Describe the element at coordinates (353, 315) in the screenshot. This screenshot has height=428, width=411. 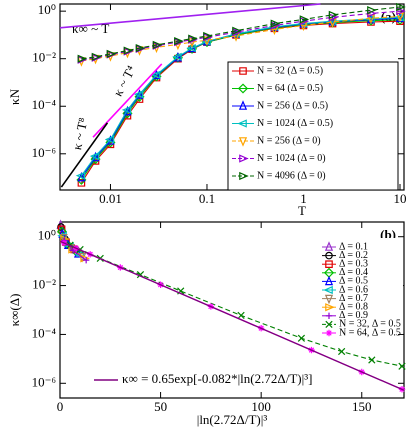
I see `legend-label: Δ = 0.9` at that location.